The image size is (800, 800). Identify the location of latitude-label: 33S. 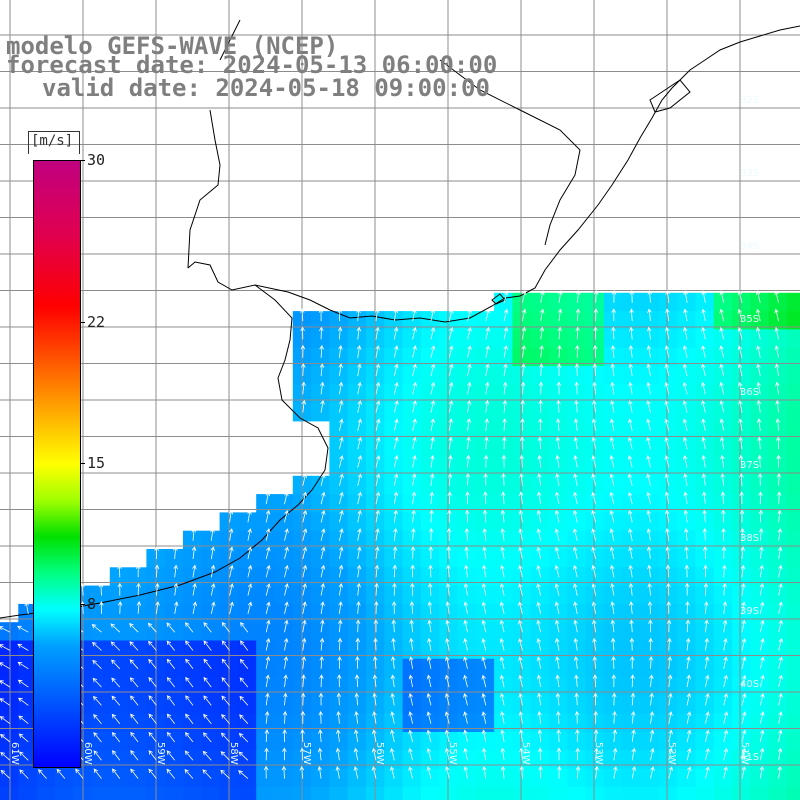
(750, 173).